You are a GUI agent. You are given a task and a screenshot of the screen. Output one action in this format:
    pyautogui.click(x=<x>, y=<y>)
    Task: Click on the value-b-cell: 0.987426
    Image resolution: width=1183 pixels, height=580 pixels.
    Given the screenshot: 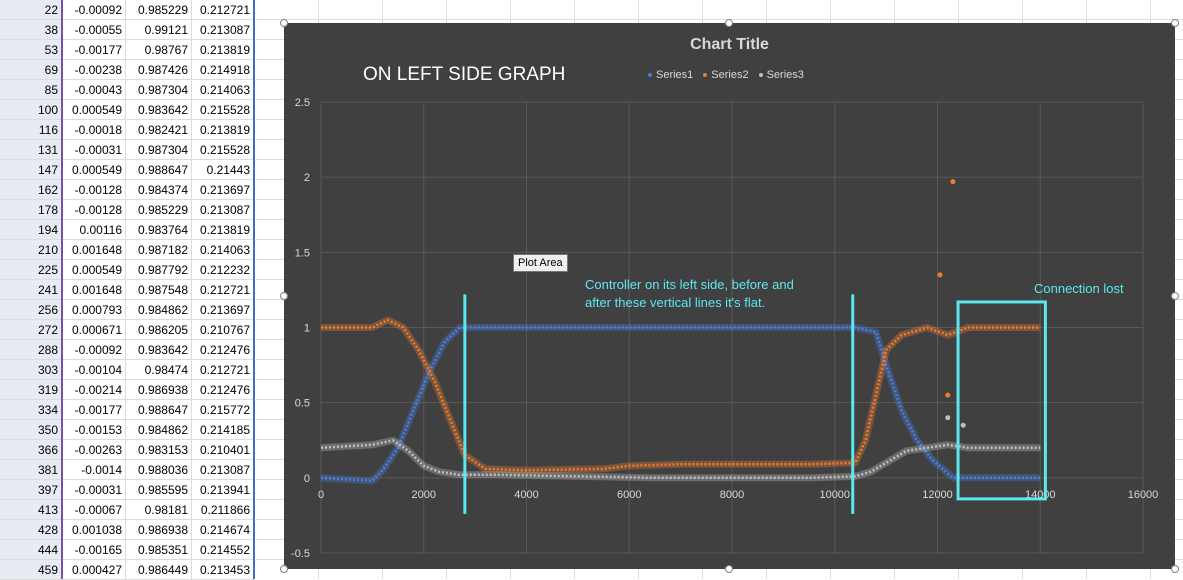 What is the action you would take?
    pyautogui.click(x=159, y=70)
    